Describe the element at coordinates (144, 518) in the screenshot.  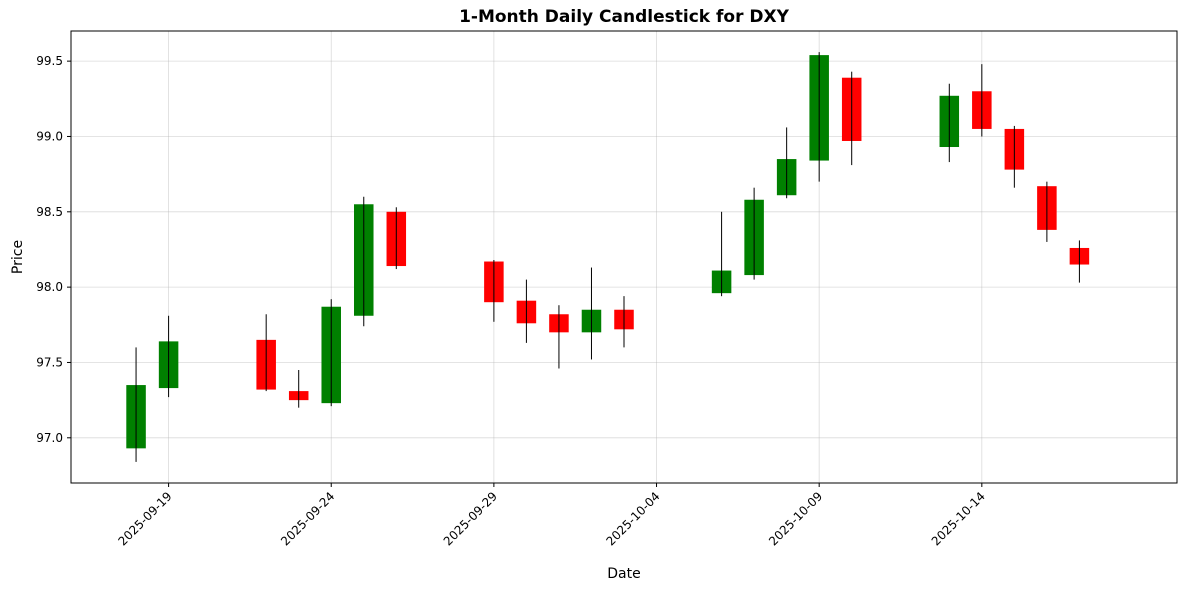
I see `x-tick-label: 2025-09-19` at that location.